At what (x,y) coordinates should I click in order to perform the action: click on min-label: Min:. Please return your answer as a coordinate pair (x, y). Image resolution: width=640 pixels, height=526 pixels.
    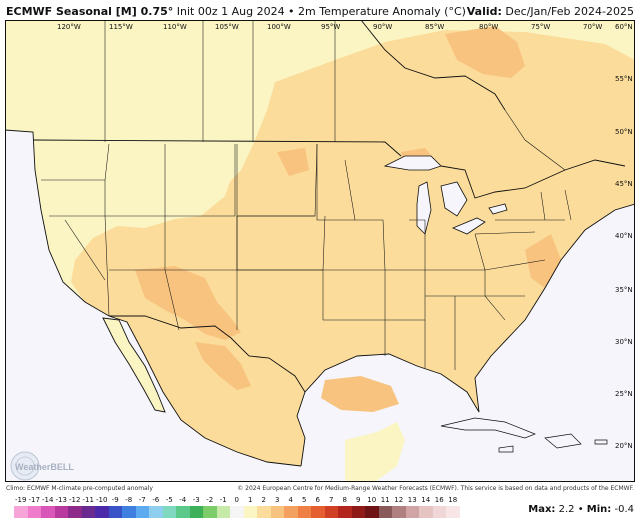
    Looking at the image, I should click on (599, 509).